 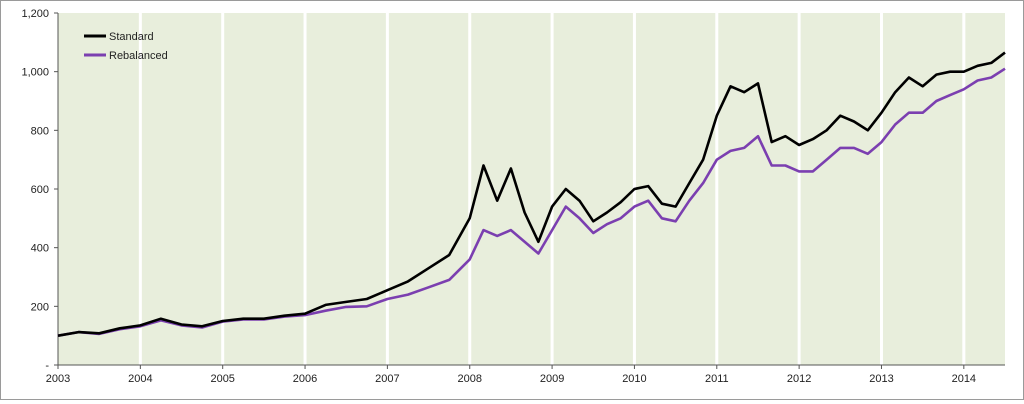 I want to click on x-tick-label: 2010, so click(x=634, y=379).